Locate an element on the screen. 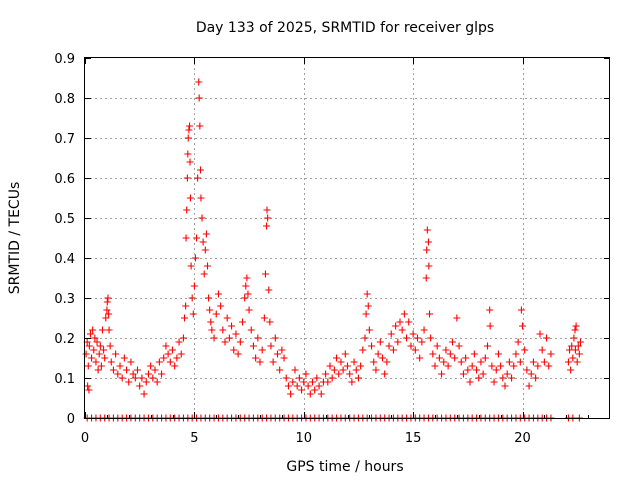  x-tick-label: 0 is located at coordinates (85, 438).